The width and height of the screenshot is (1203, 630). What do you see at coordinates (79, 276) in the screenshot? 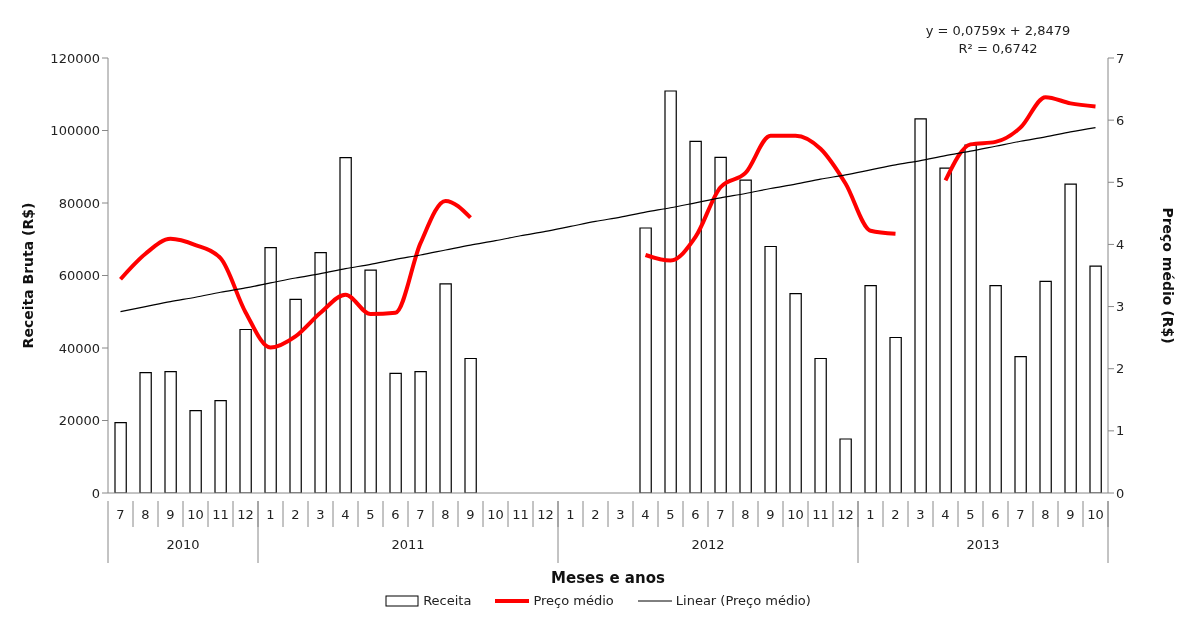
I see `y-tick-label: 60000` at bounding box center [79, 276].